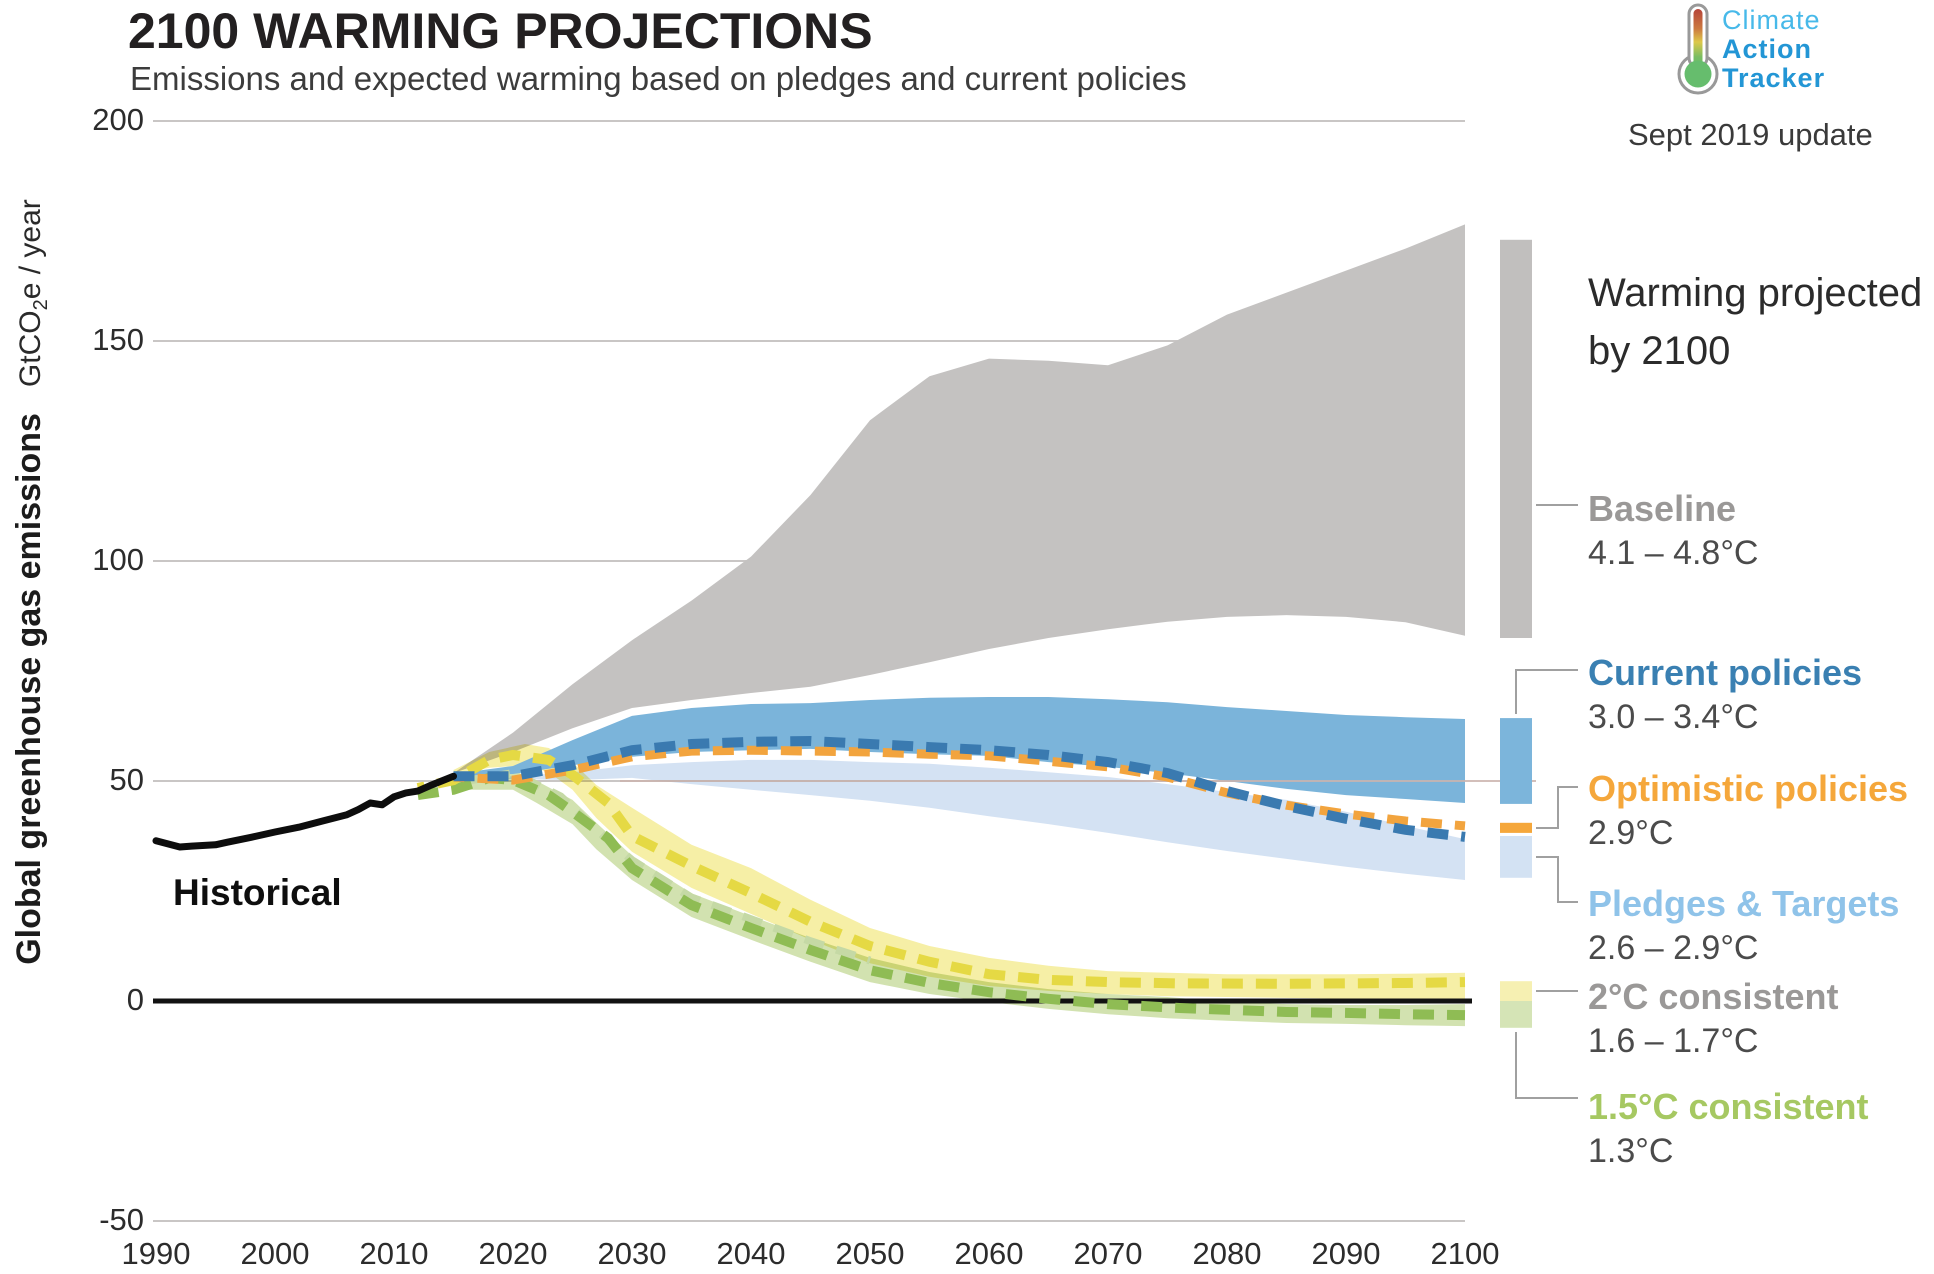 The width and height of the screenshot is (1934, 1274). What do you see at coordinates (1557, 807) in the screenshot?
I see `legend-connector-optimistic` at bounding box center [1557, 807].